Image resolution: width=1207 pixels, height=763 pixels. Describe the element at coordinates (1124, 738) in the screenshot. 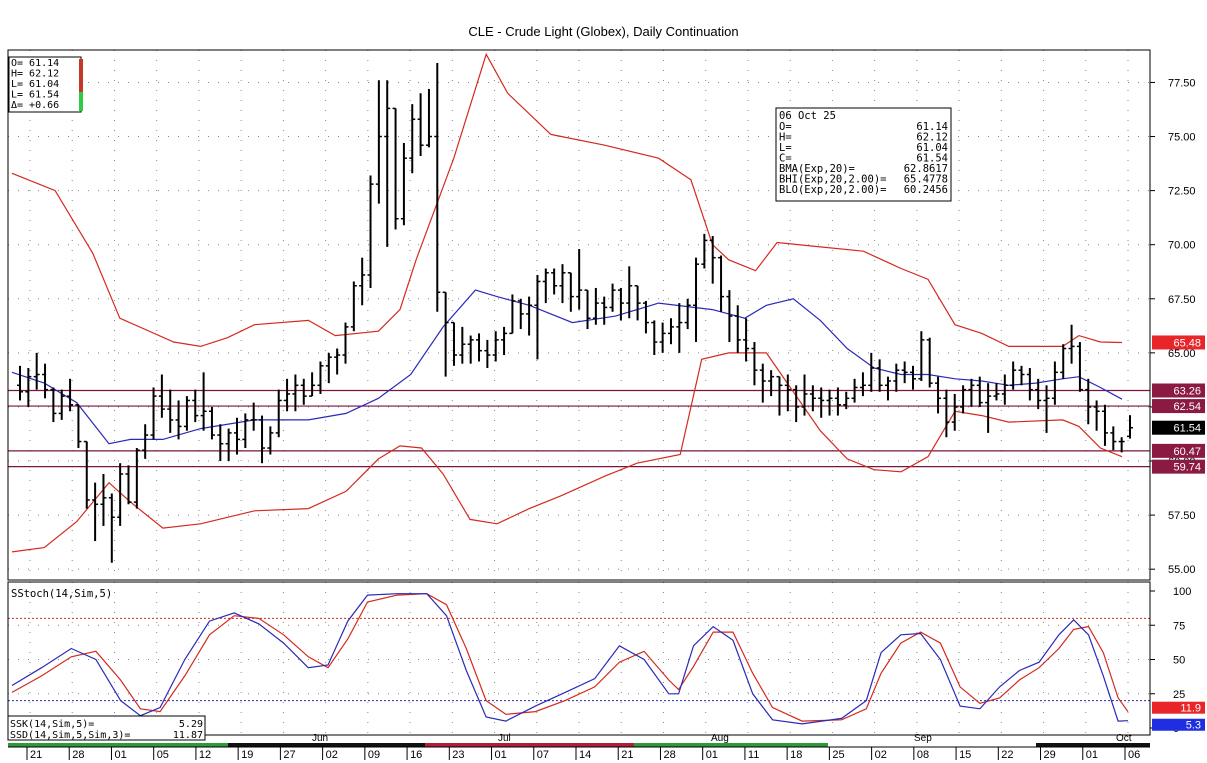

I see `month-label: Oct` at that location.